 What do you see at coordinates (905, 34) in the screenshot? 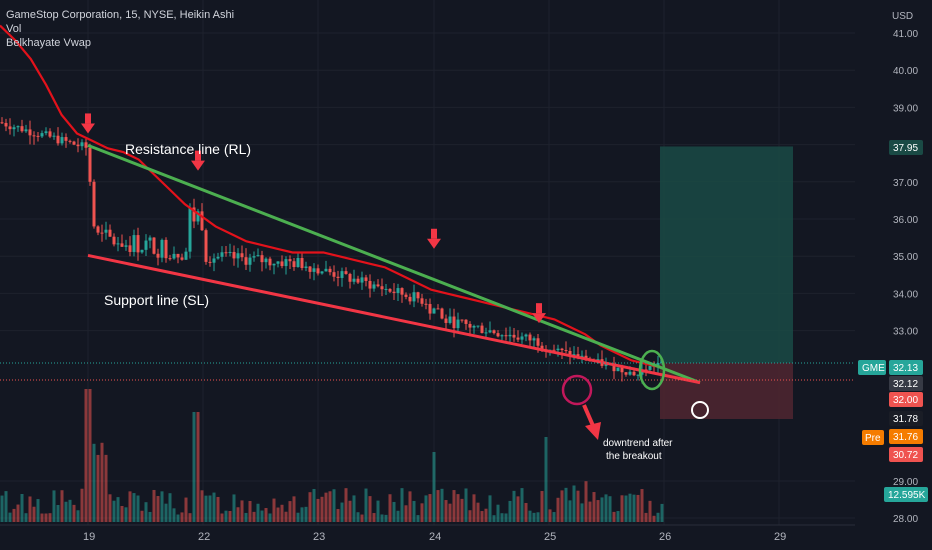
I see `y-tick-label: 41.00` at bounding box center [905, 34].